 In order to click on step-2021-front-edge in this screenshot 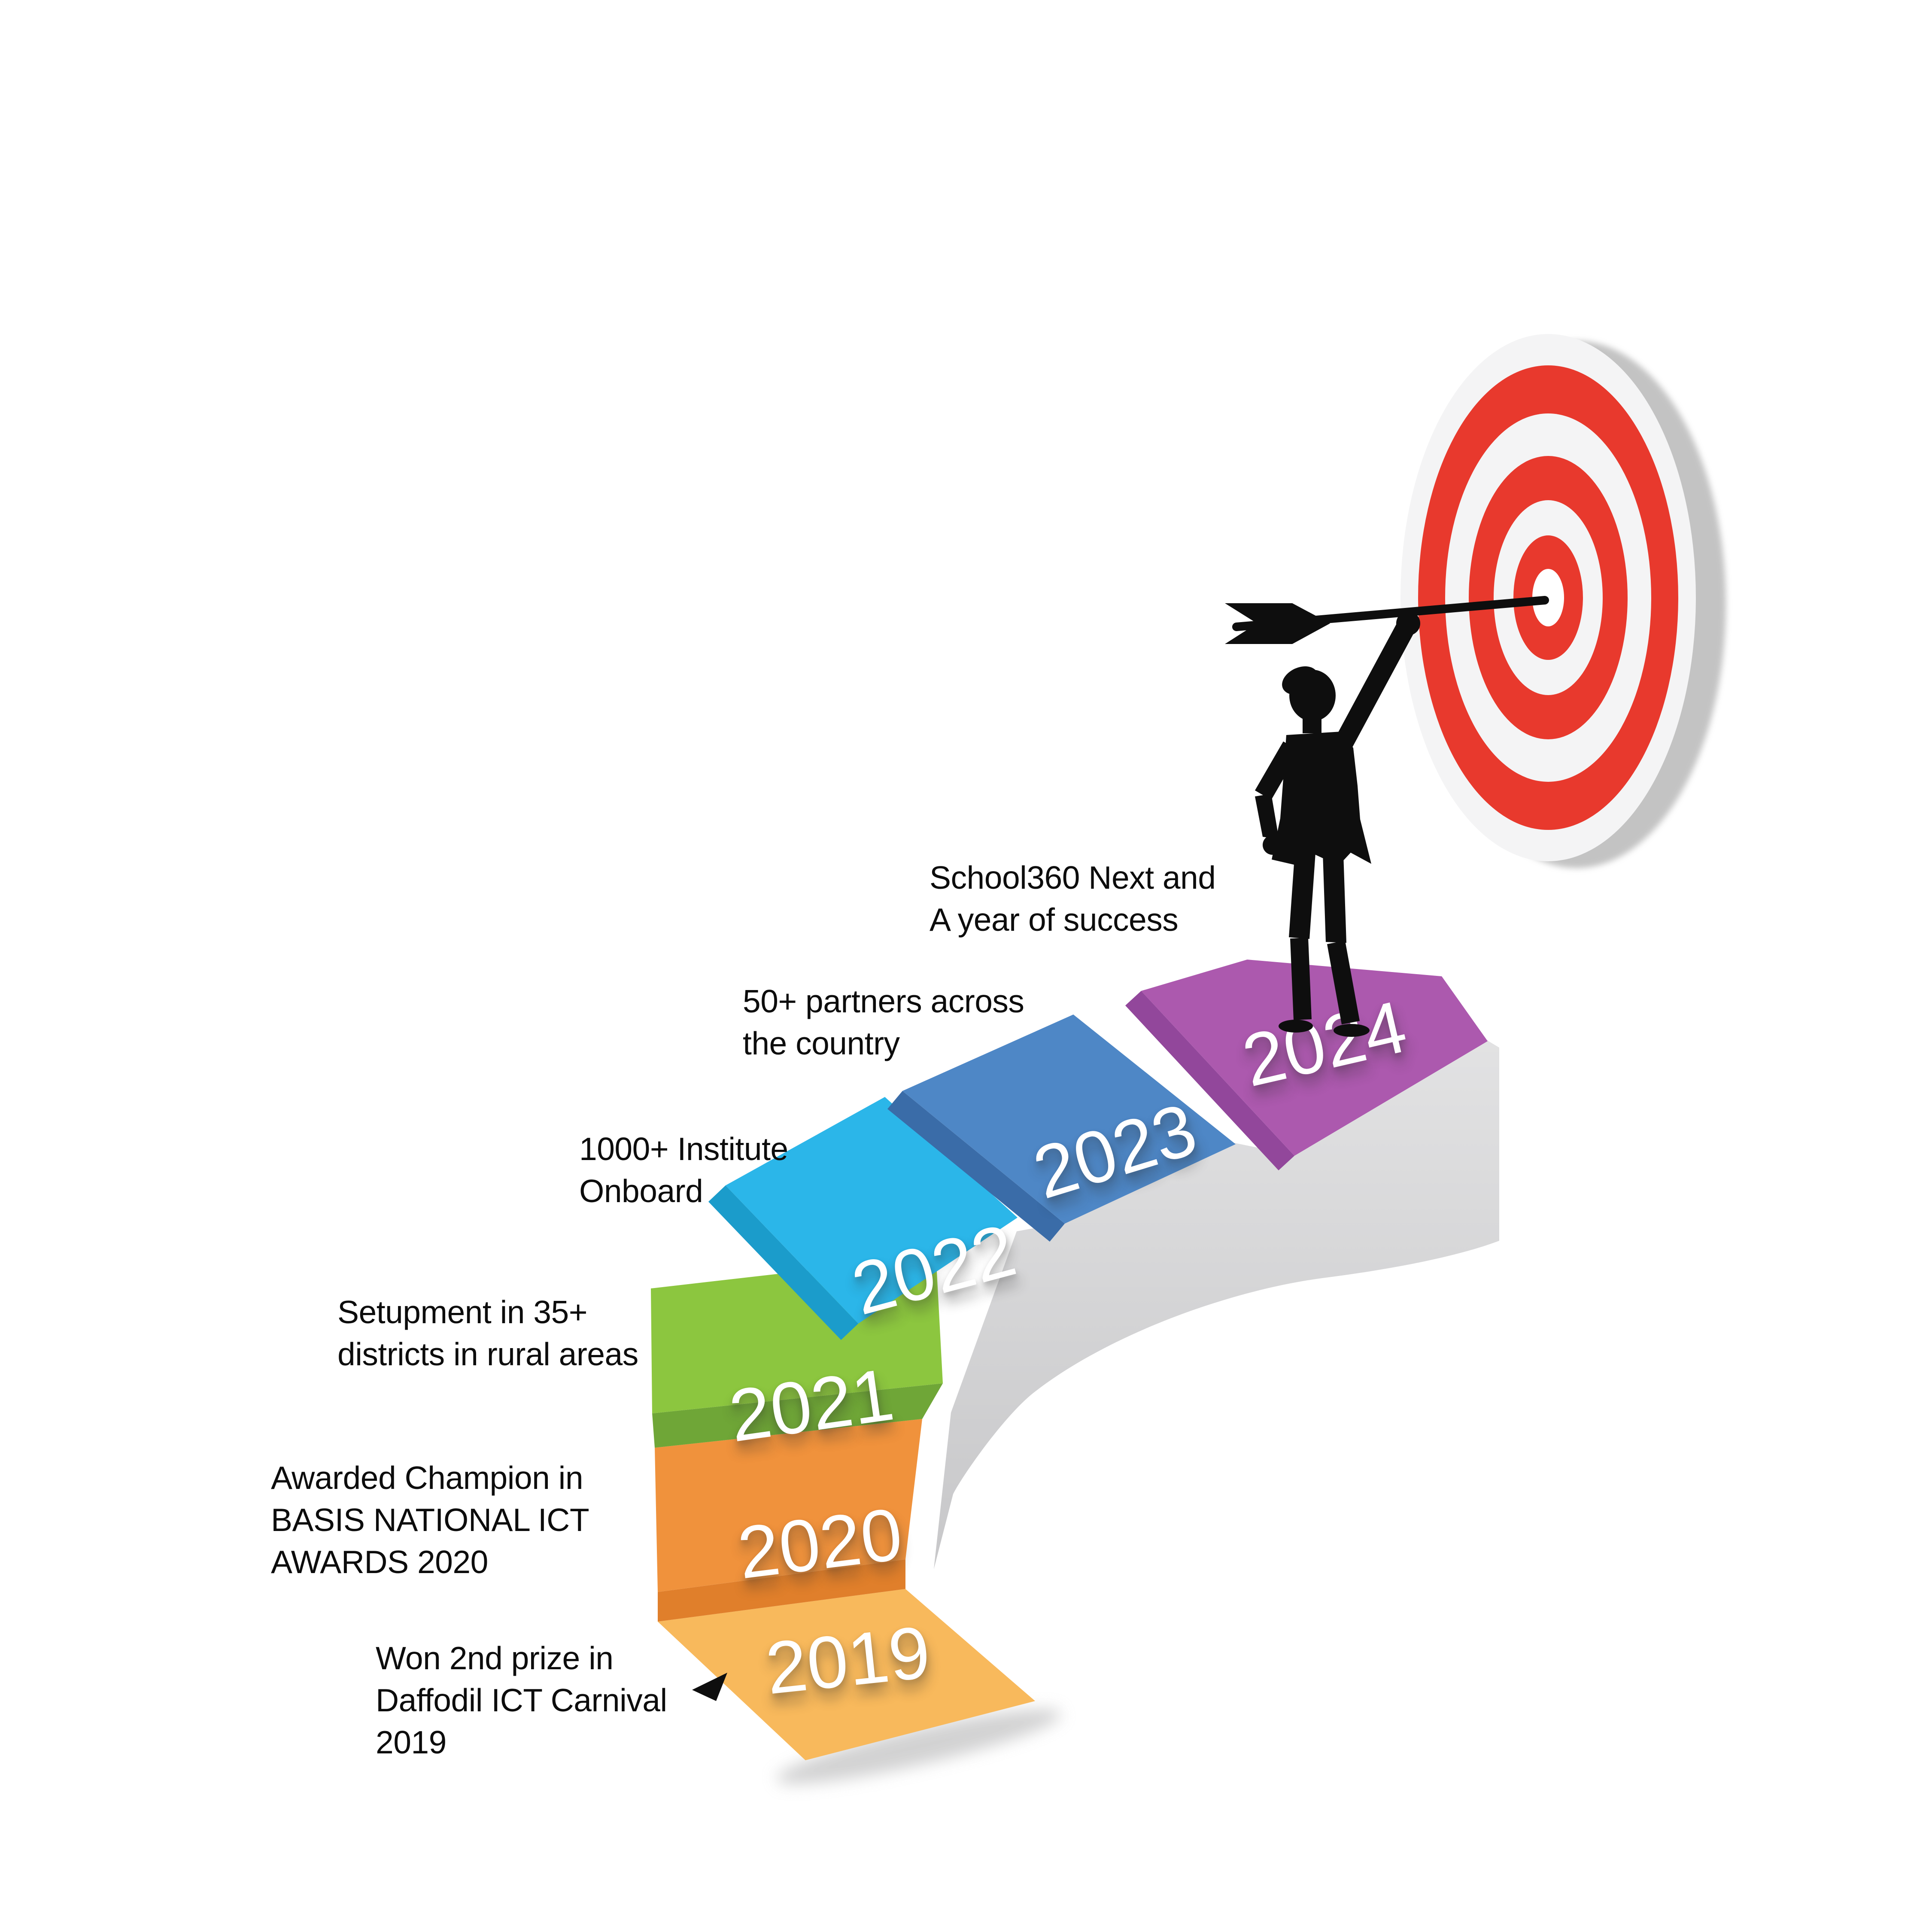, I will do `click(797, 1415)`.